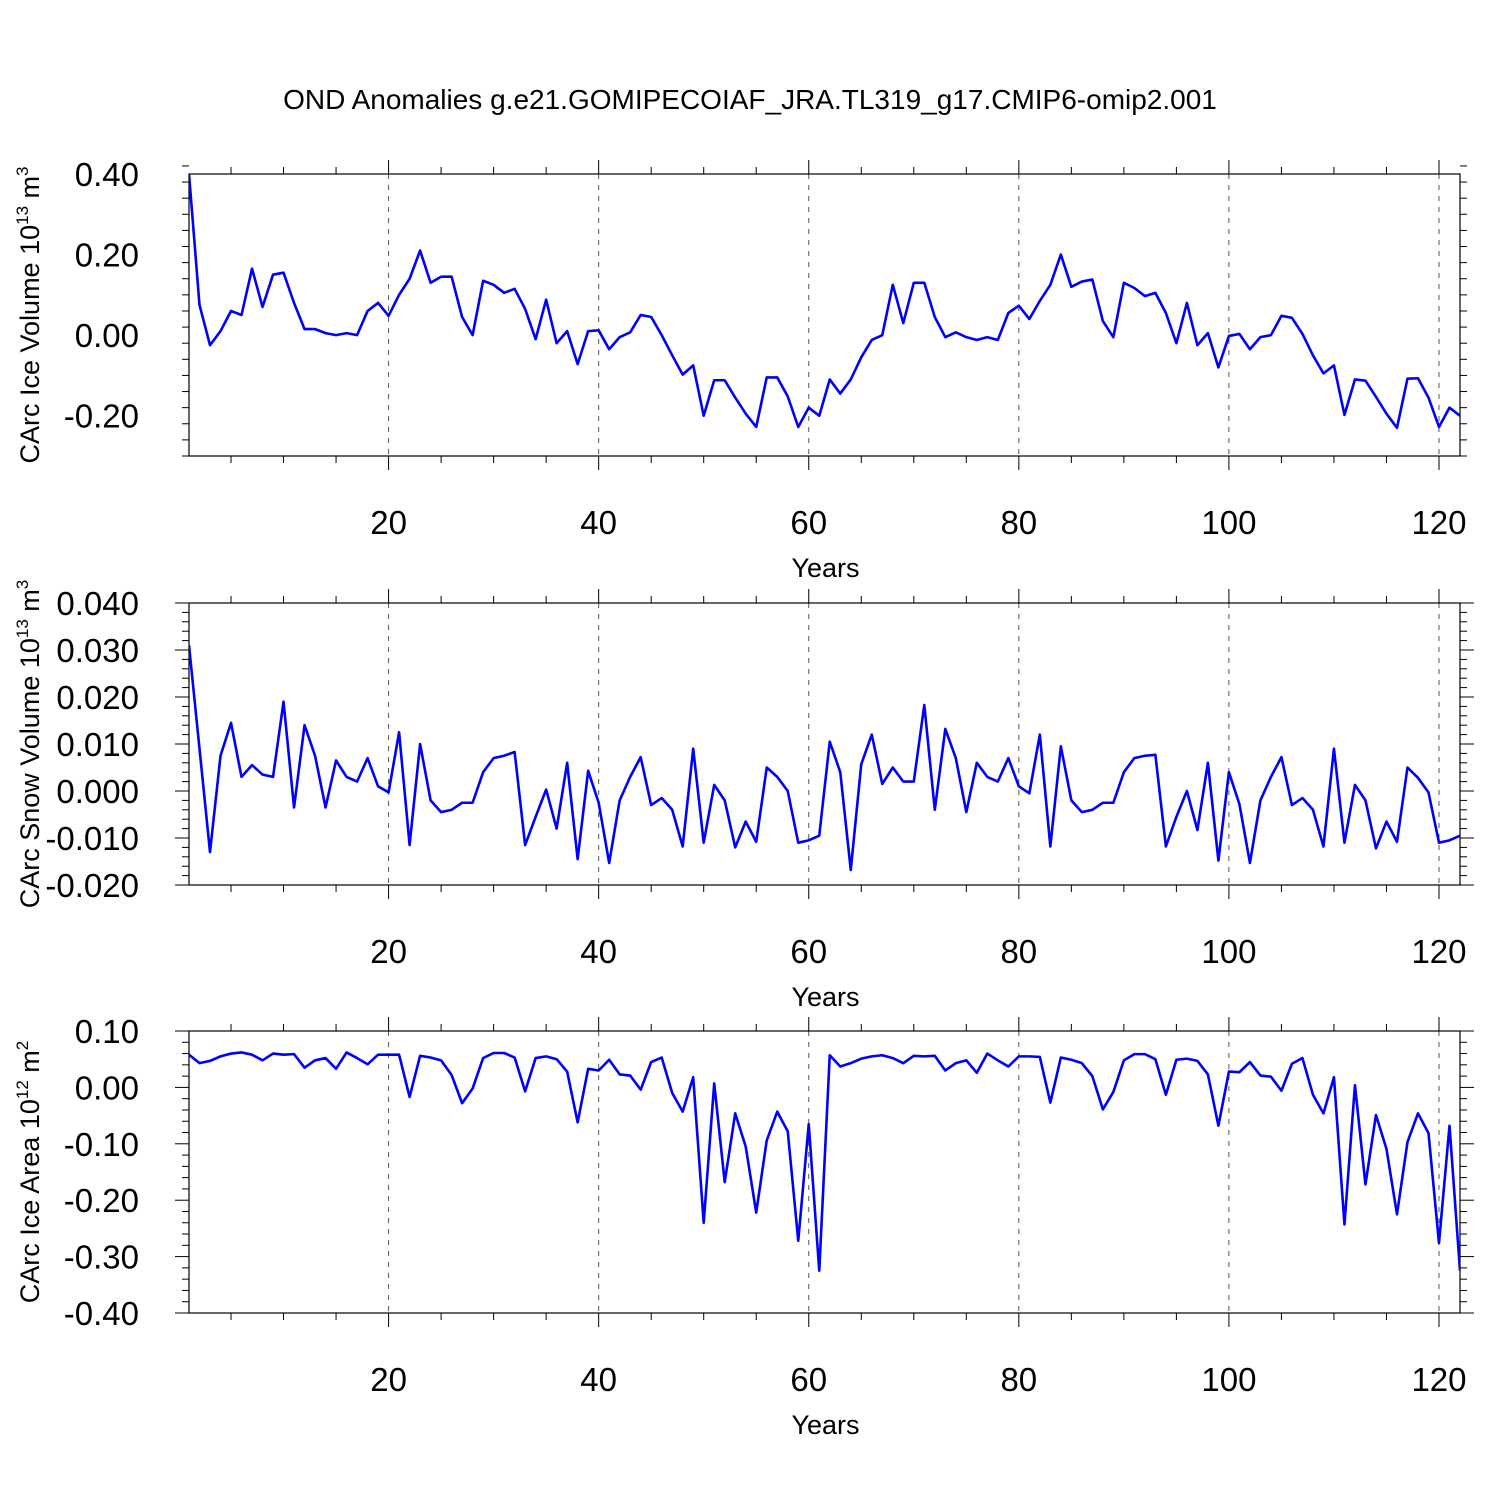 The image size is (1500, 1500). I want to click on y-tick-label: 0.030, so click(97, 650).